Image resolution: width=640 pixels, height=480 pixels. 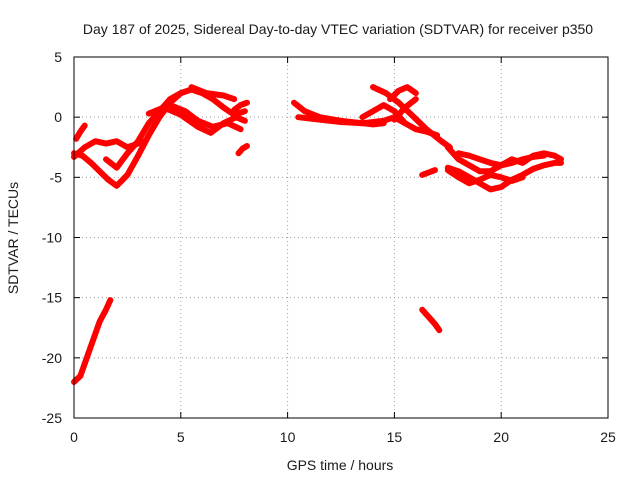 I want to click on y-tick-label: -5, so click(x=56, y=177).